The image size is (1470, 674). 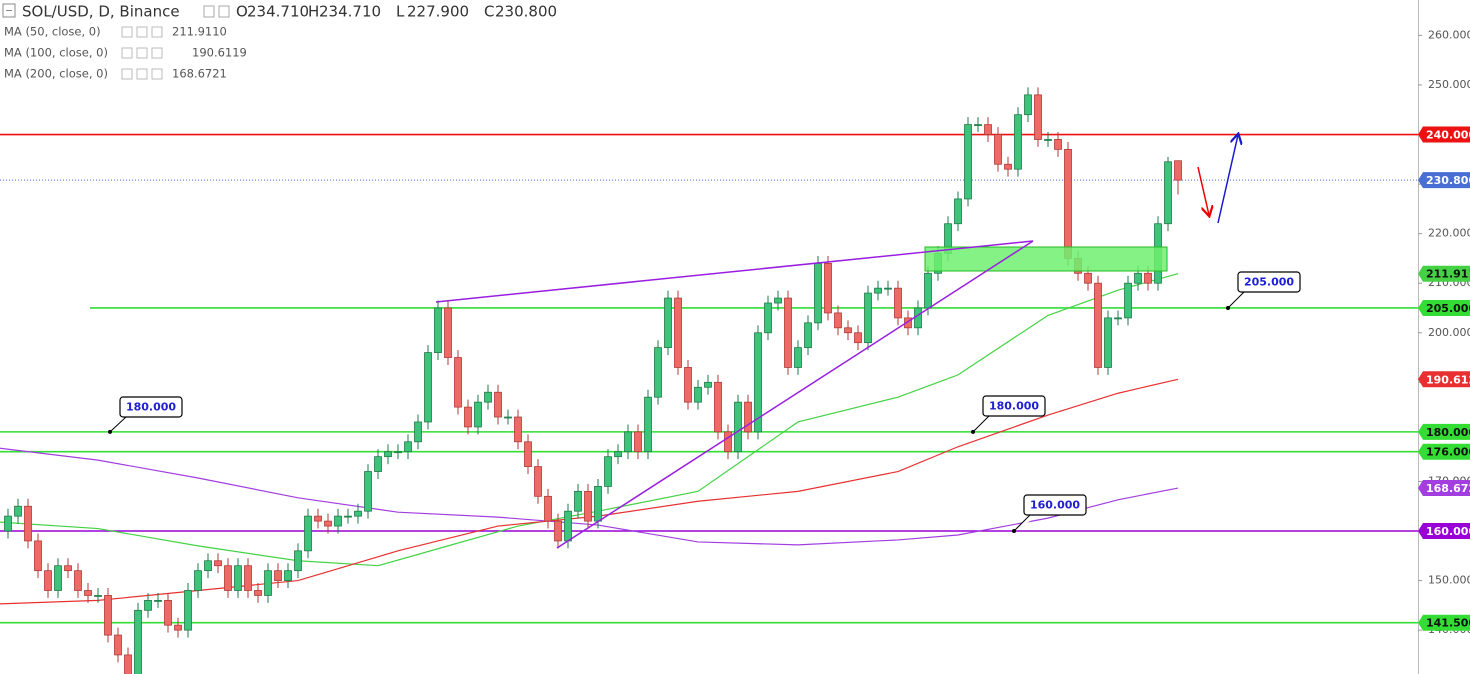 I want to click on ma-name: MA (50, close, 0), so click(x=52, y=32).